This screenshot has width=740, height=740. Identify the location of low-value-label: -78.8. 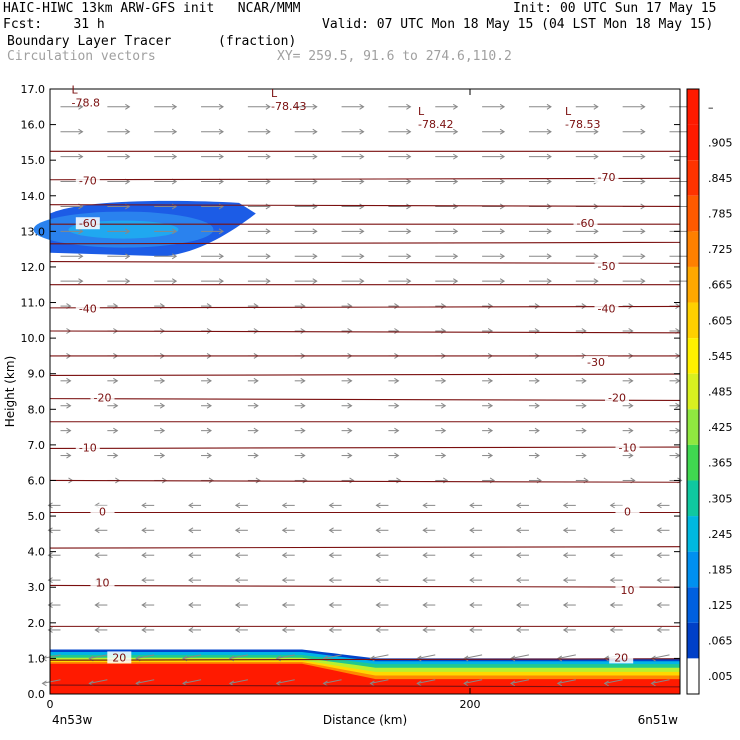
(86, 103).